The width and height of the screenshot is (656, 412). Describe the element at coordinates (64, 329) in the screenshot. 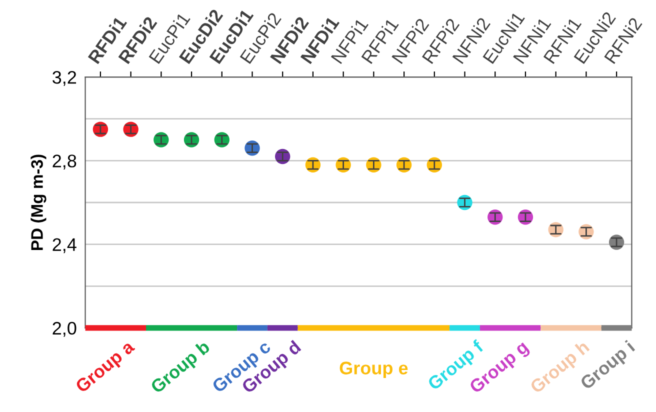

I see `y-tick-label: 2,0` at that location.